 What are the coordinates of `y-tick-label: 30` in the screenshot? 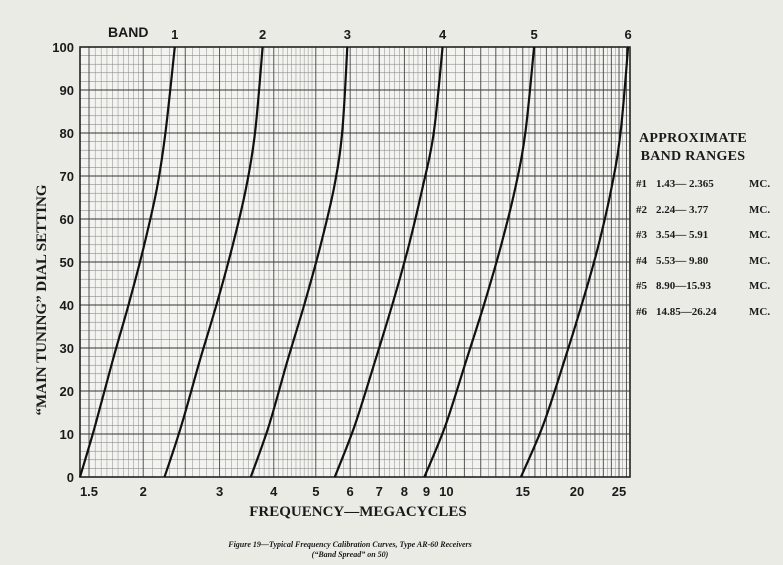 It's located at (67, 348).